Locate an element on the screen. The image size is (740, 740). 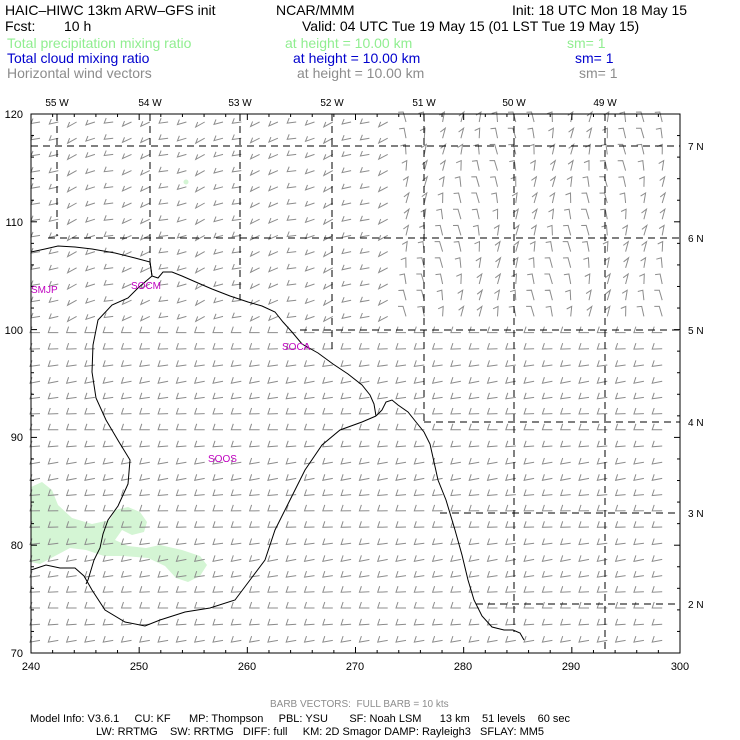
forecast-hour: 10 h is located at coordinates (78, 26).